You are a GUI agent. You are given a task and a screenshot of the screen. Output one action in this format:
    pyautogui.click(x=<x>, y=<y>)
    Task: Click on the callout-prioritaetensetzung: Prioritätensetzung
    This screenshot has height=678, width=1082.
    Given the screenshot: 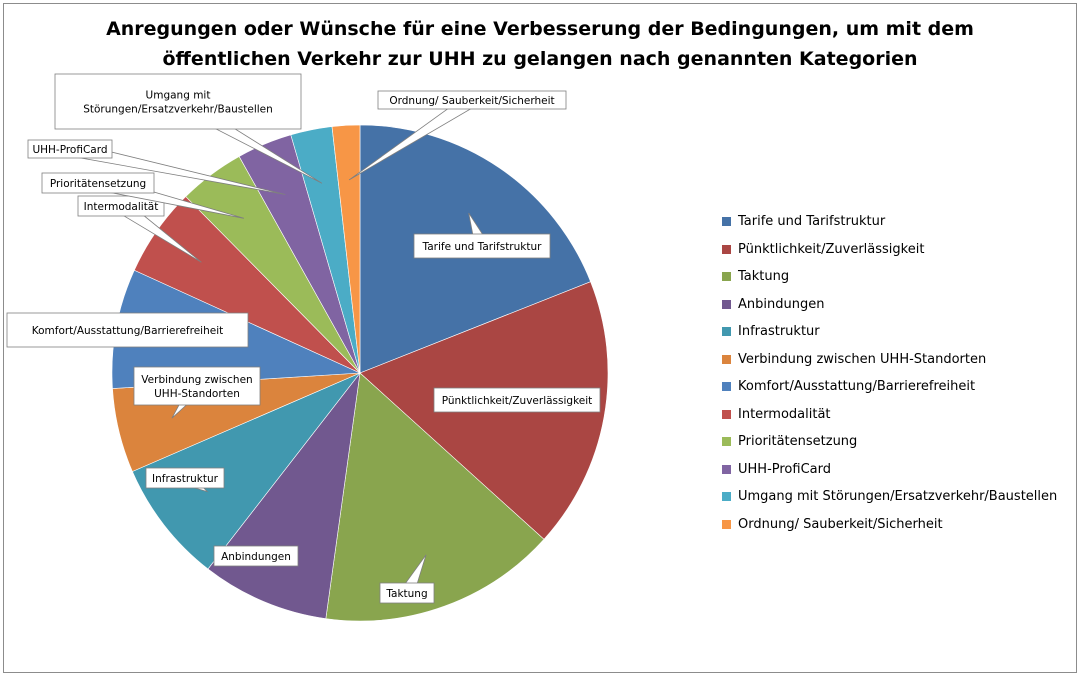 What is the action you would take?
    pyautogui.click(x=143, y=195)
    